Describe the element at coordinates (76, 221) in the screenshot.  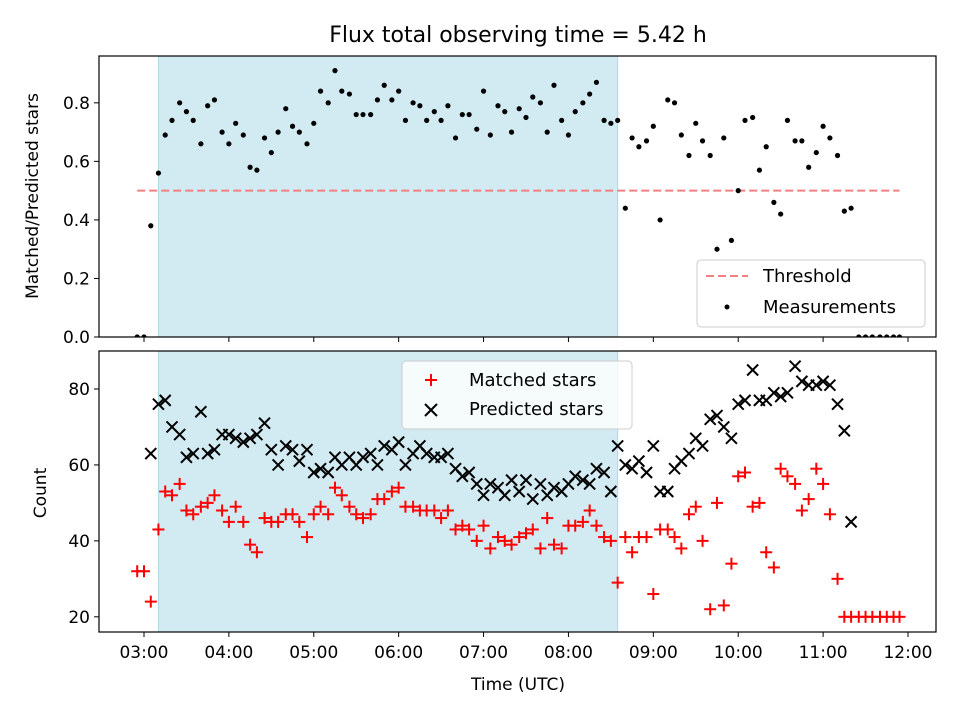
I see `y-tick-label: 0.4` at that location.